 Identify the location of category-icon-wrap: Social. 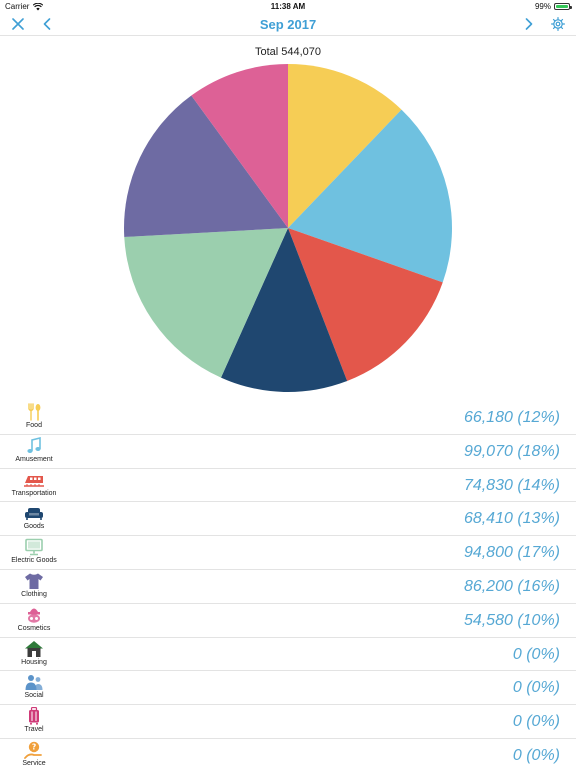
(34, 687).